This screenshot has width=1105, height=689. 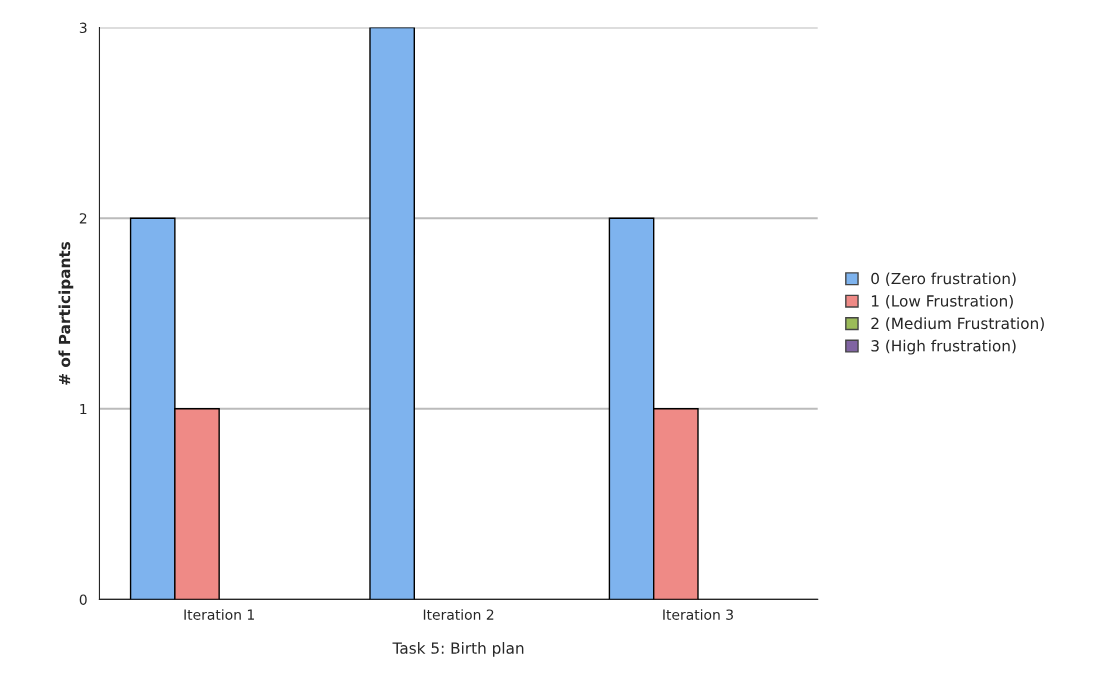 What do you see at coordinates (392, 313) in the screenshot?
I see `bar` at bounding box center [392, 313].